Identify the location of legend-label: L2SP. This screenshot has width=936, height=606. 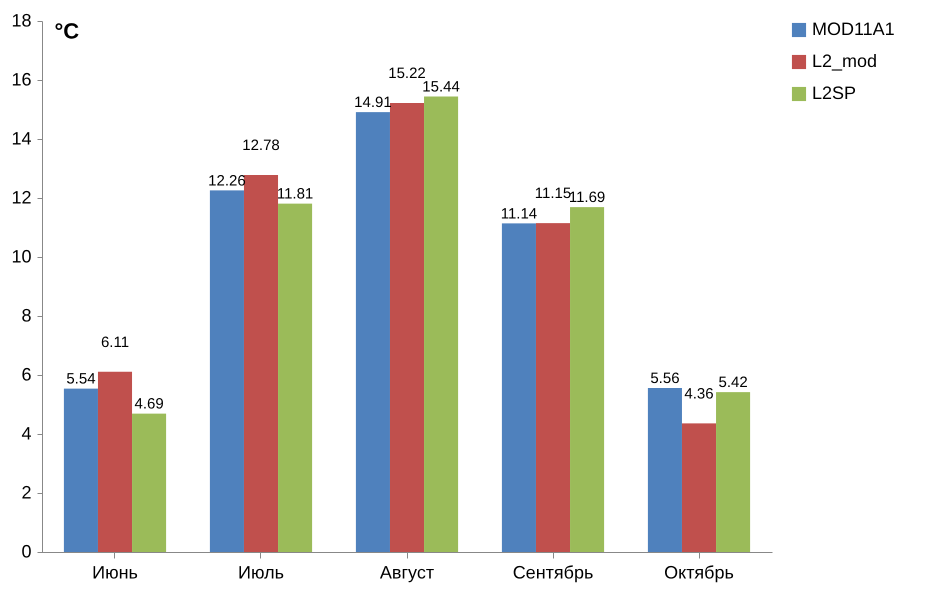
(834, 93).